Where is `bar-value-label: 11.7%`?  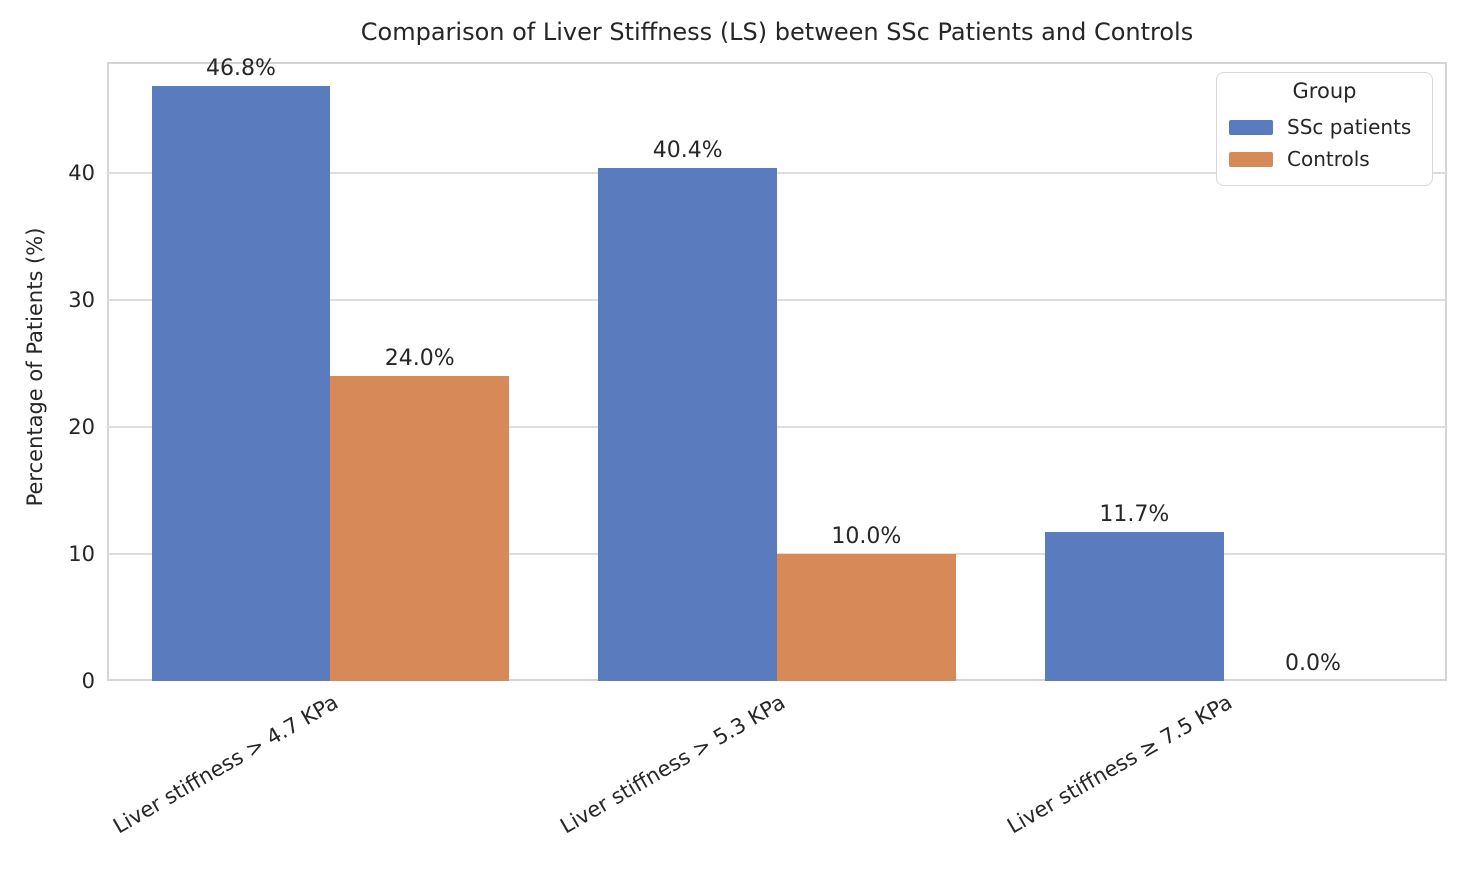 bar-value-label: 11.7% is located at coordinates (1134, 515).